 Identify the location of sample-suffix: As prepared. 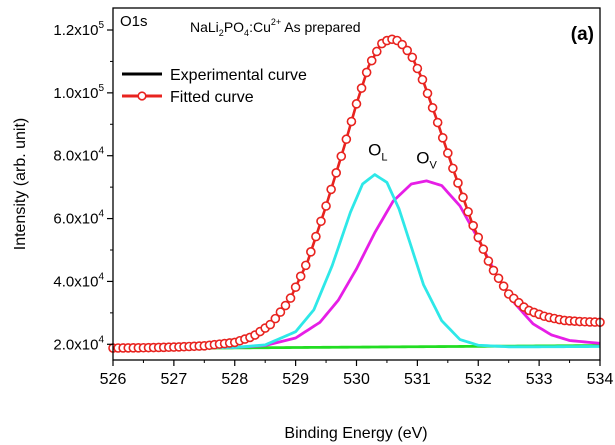
(320, 27).